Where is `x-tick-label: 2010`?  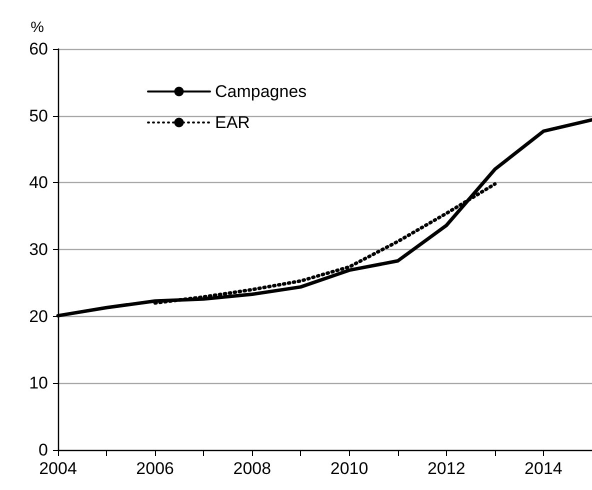 x-tick-label: 2010 is located at coordinates (349, 468).